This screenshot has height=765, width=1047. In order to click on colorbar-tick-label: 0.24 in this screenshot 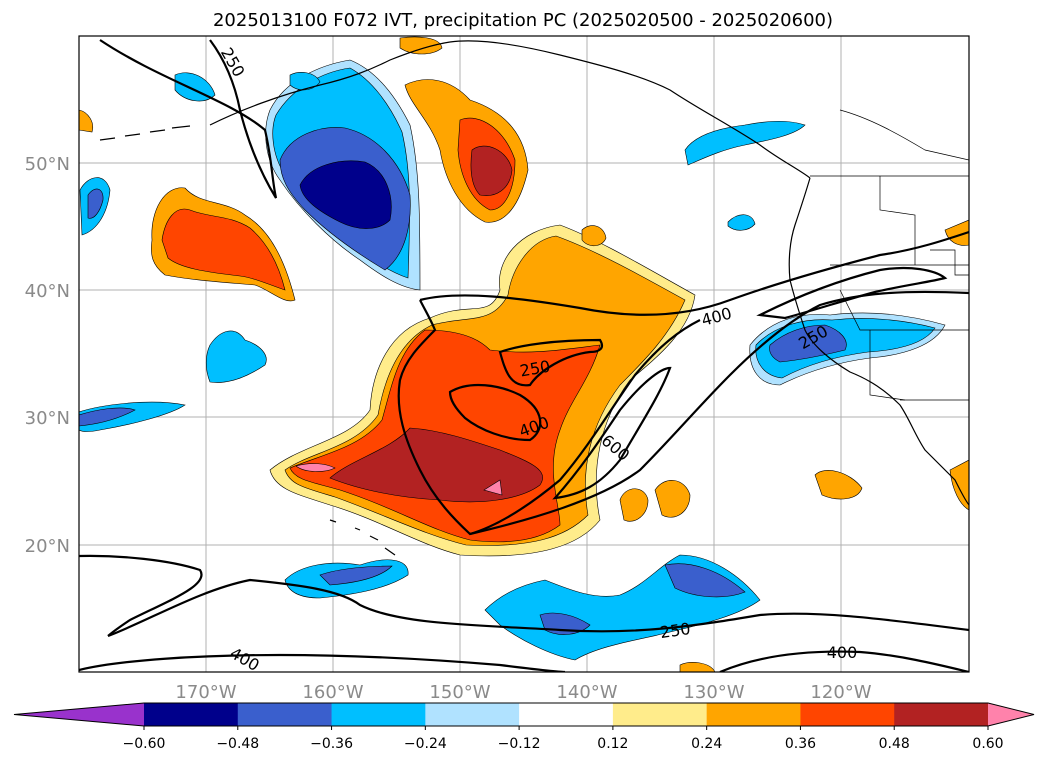, I will do `click(706, 744)`.